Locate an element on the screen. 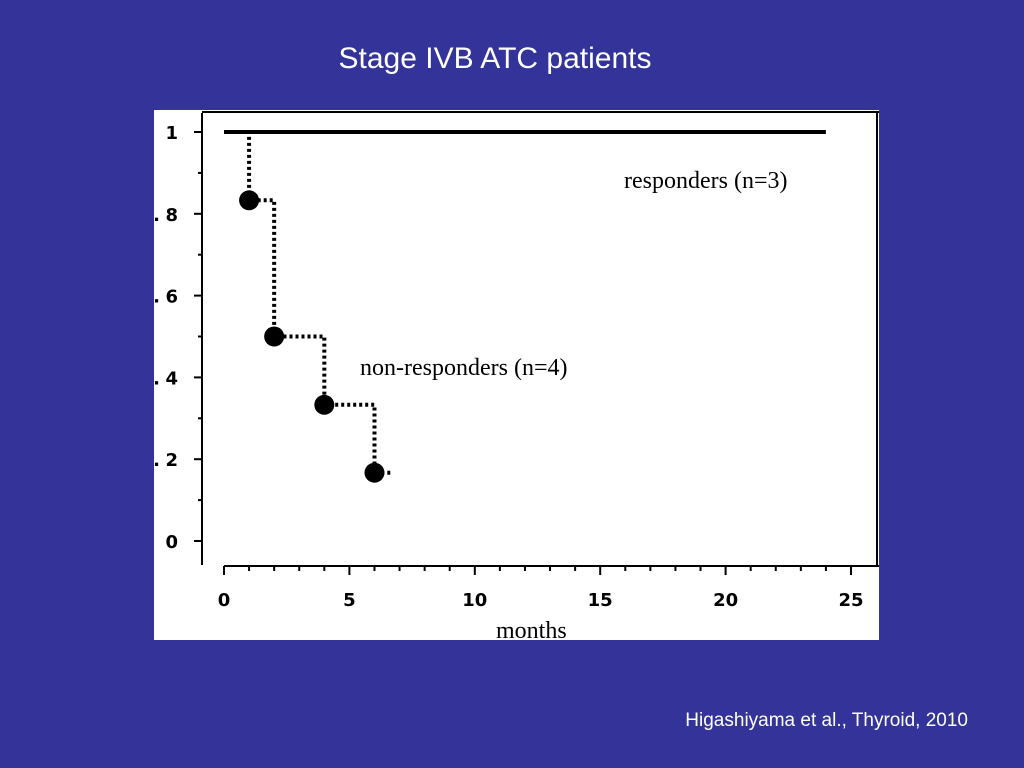 This screenshot has height=768, width=1024. non-responders-label: non-responders (n=4) is located at coordinates (463, 368).